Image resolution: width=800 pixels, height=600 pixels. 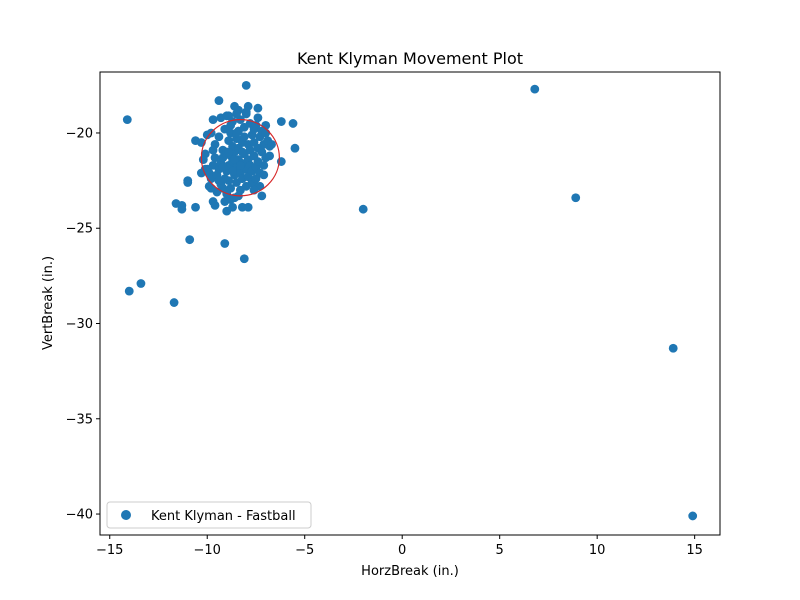 What do you see at coordinates (79, 324) in the screenshot?
I see `y-tick-label: −30` at bounding box center [79, 324].